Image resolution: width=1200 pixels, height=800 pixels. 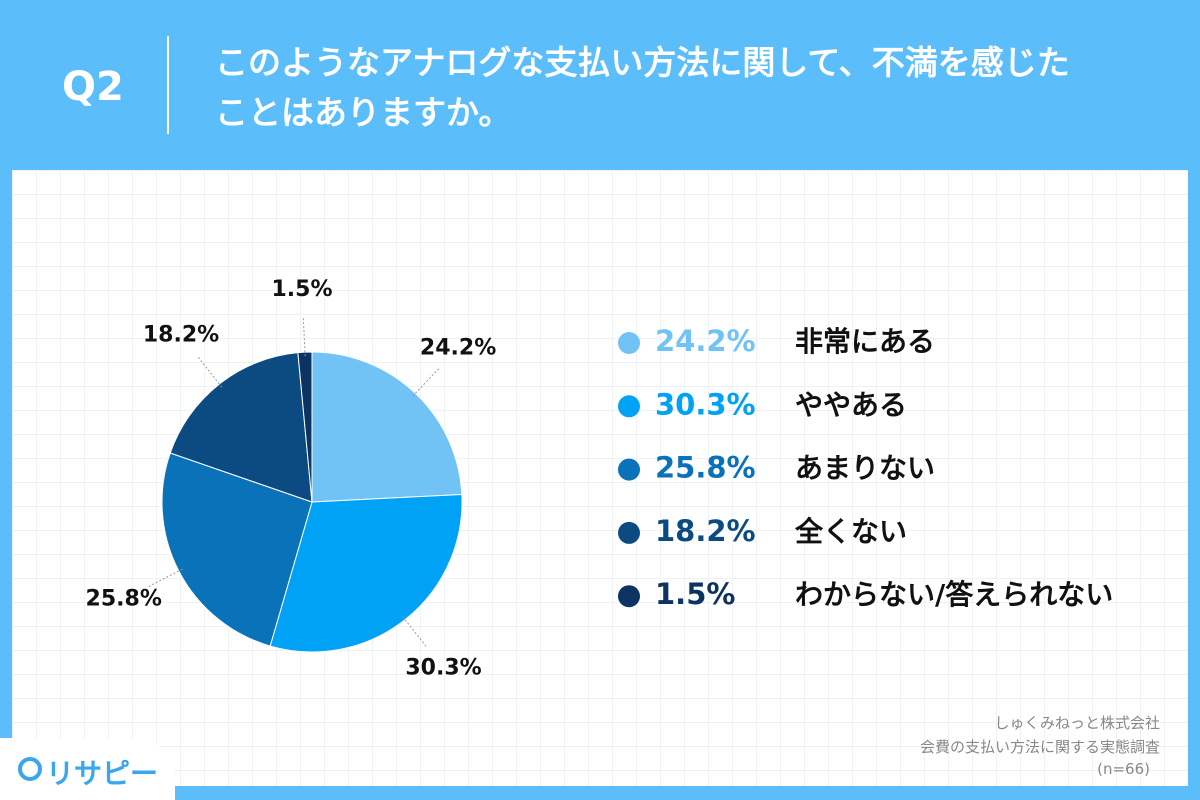 I want to click on question-line: このようなアナログな支払い方法に関して、不満を感じた, so click(x=642, y=62).